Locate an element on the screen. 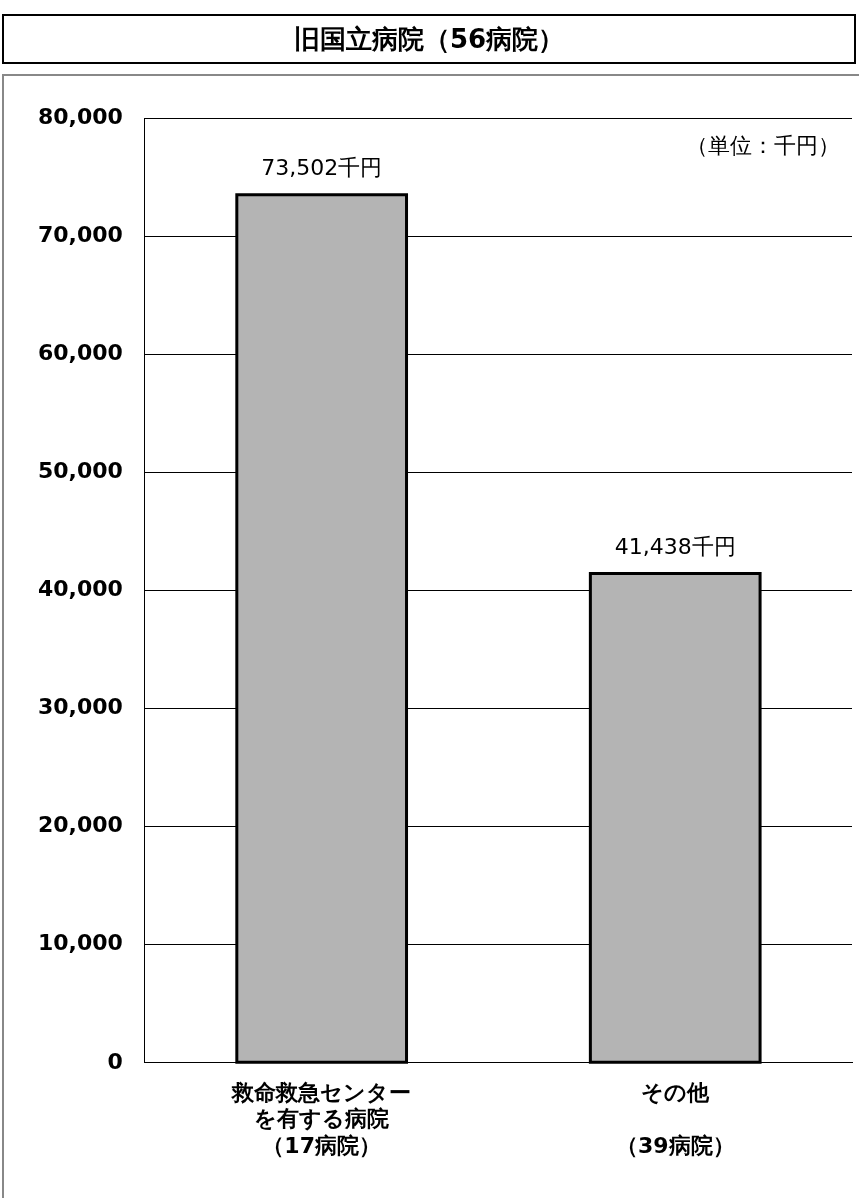  y-tick-label: 60,000 is located at coordinates (80, 352).